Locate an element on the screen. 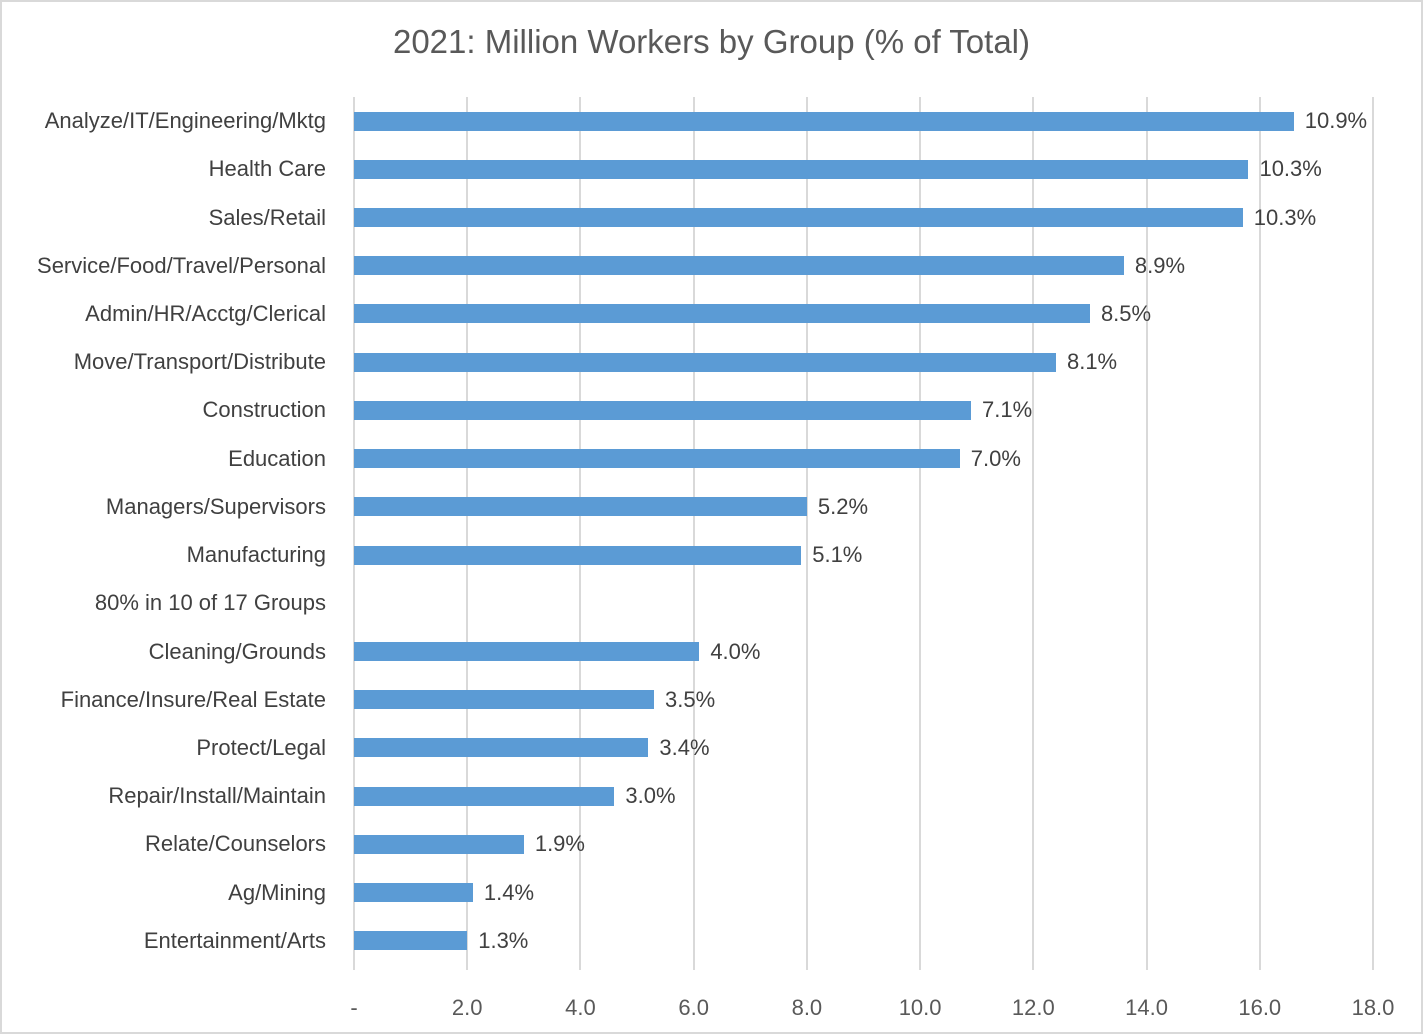 This screenshot has width=1423, height=1034. x-axis: - 2.0 4.0 6.0 8.0 10.0 12.0 14.0 16.0 18.0 is located at coordinates (872, 995).